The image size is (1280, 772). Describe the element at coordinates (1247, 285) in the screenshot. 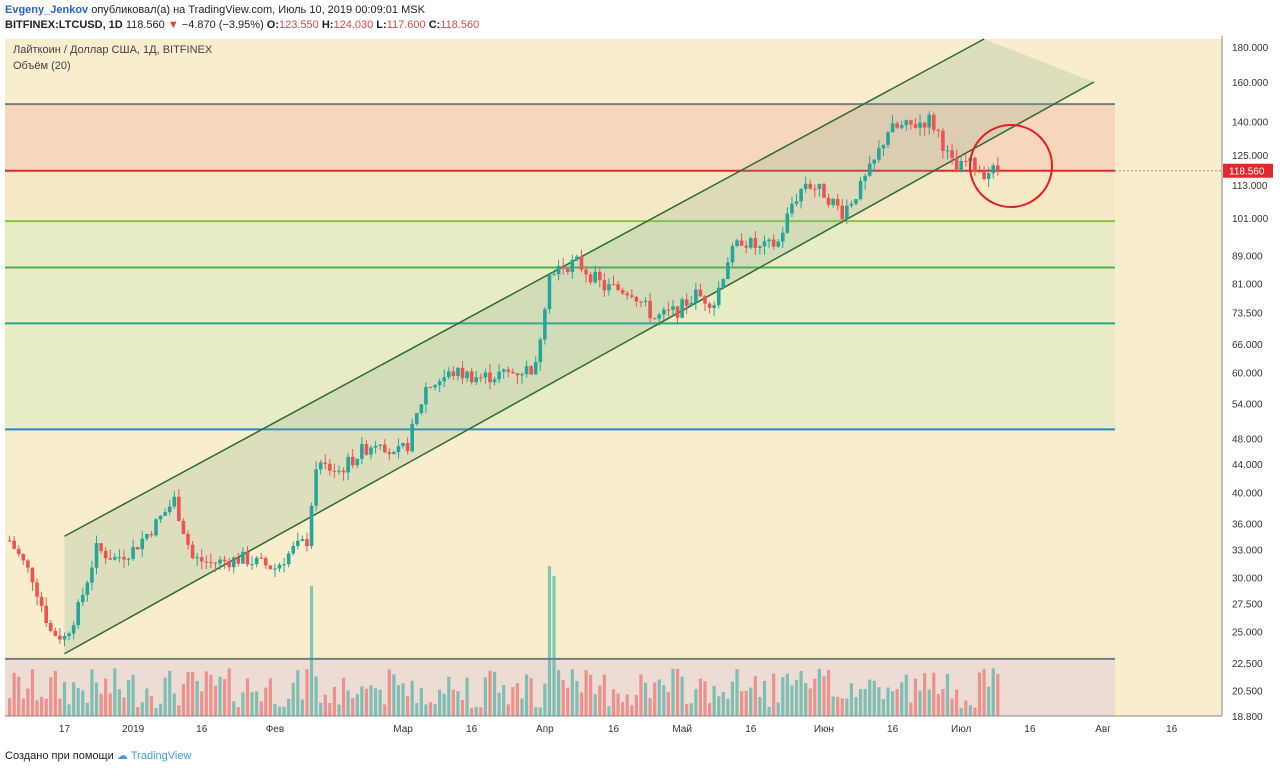

I see `y-tick-label: 81.000` at that location.